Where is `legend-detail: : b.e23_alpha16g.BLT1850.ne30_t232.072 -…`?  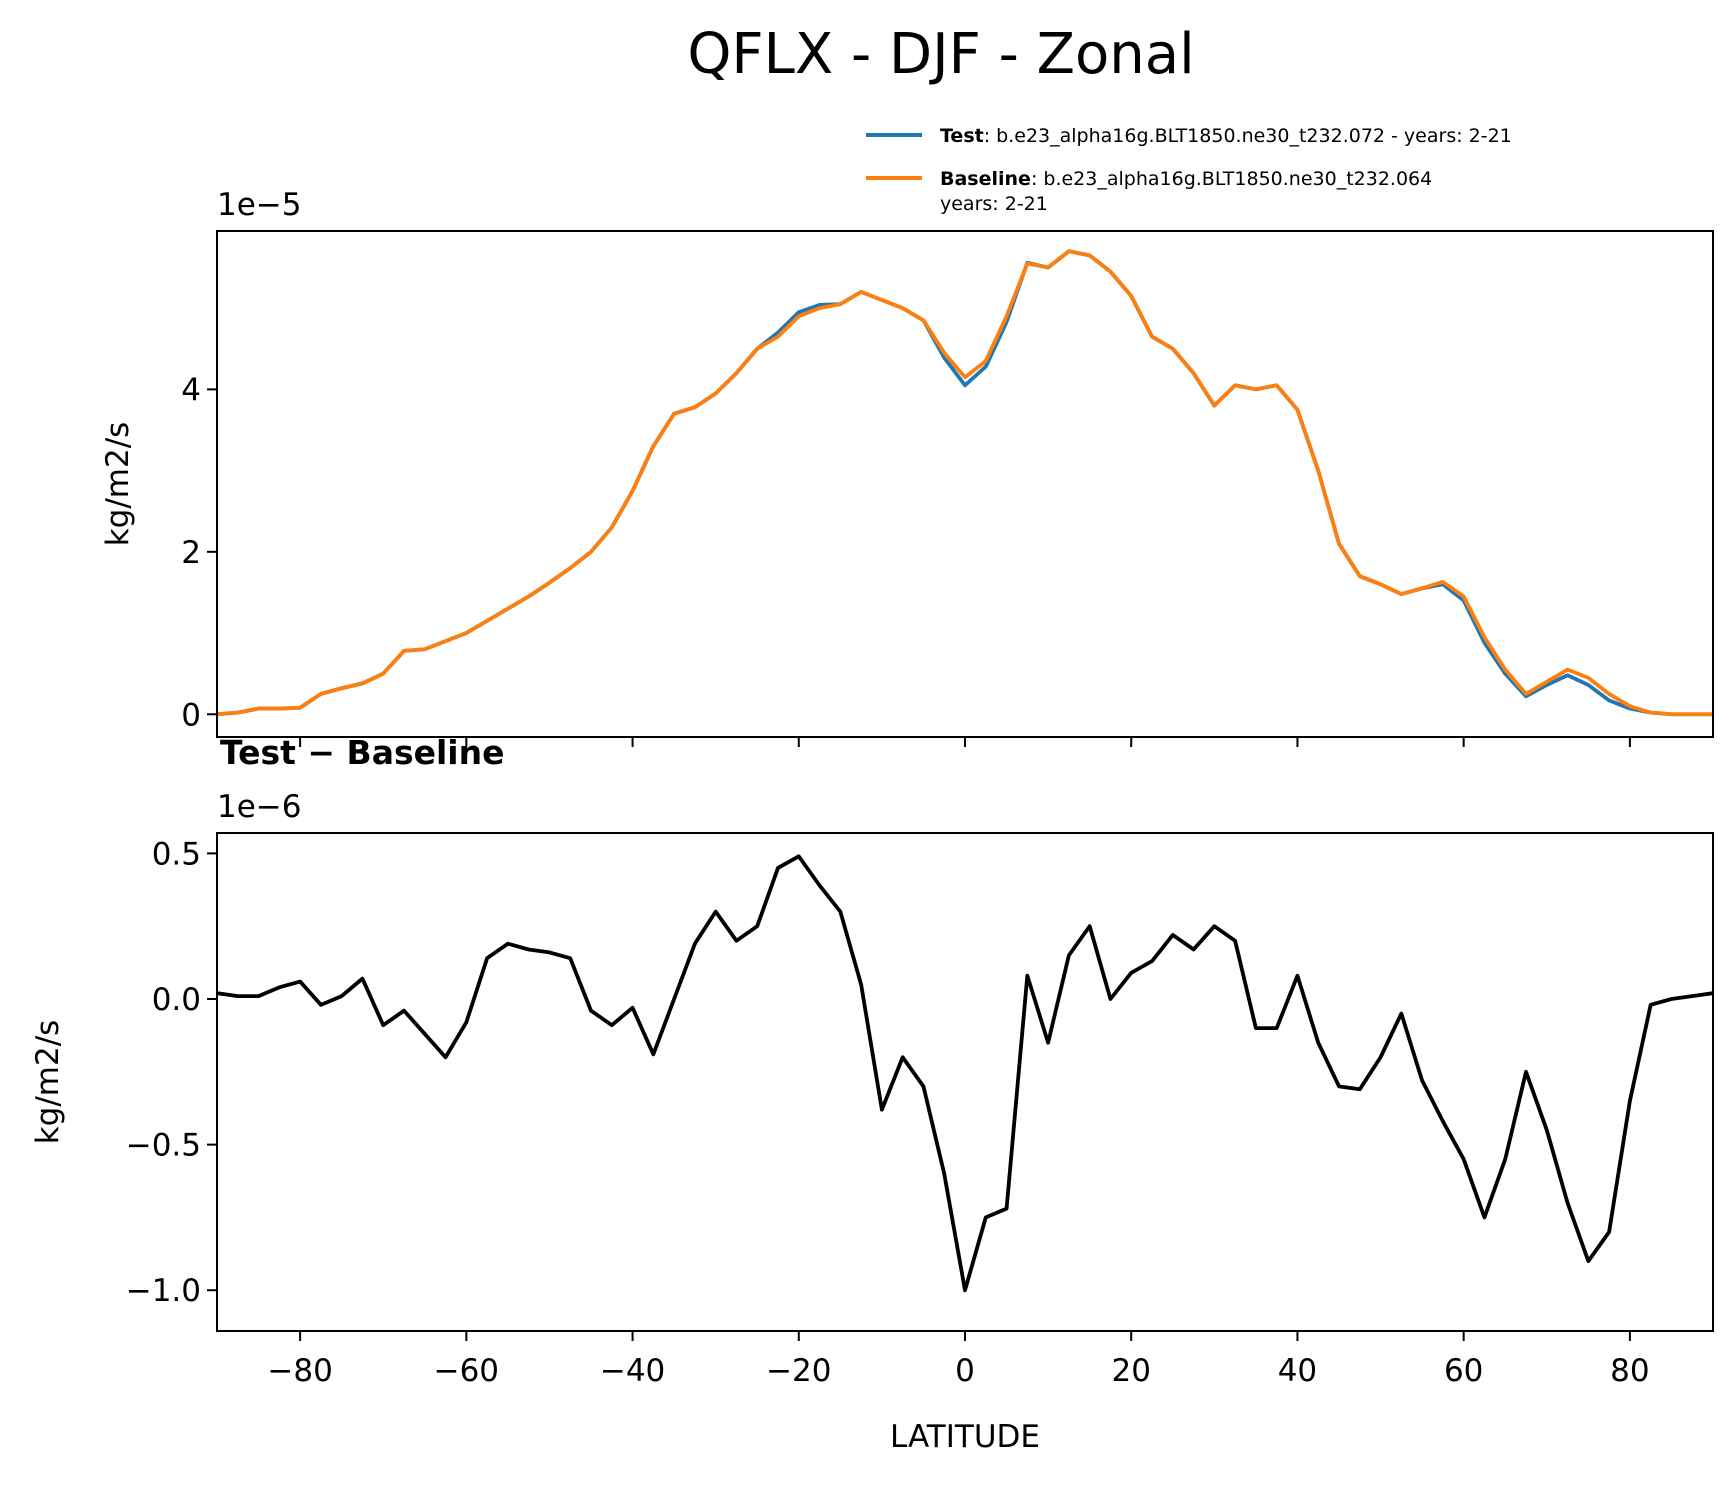 legend-detail: : b.e23_alpha16g.BLT1850.ne30_t232.072 -… is located at coordinates (1248, 136).